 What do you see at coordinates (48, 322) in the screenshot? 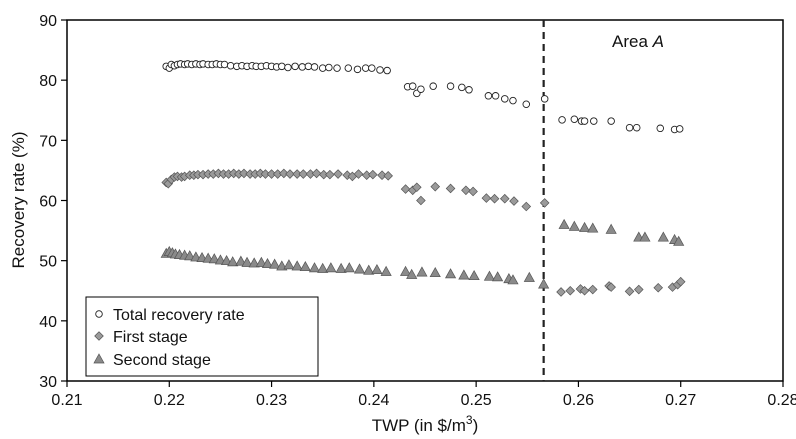
I see `y-tick-label: 40` at bounding box center [48, 322].